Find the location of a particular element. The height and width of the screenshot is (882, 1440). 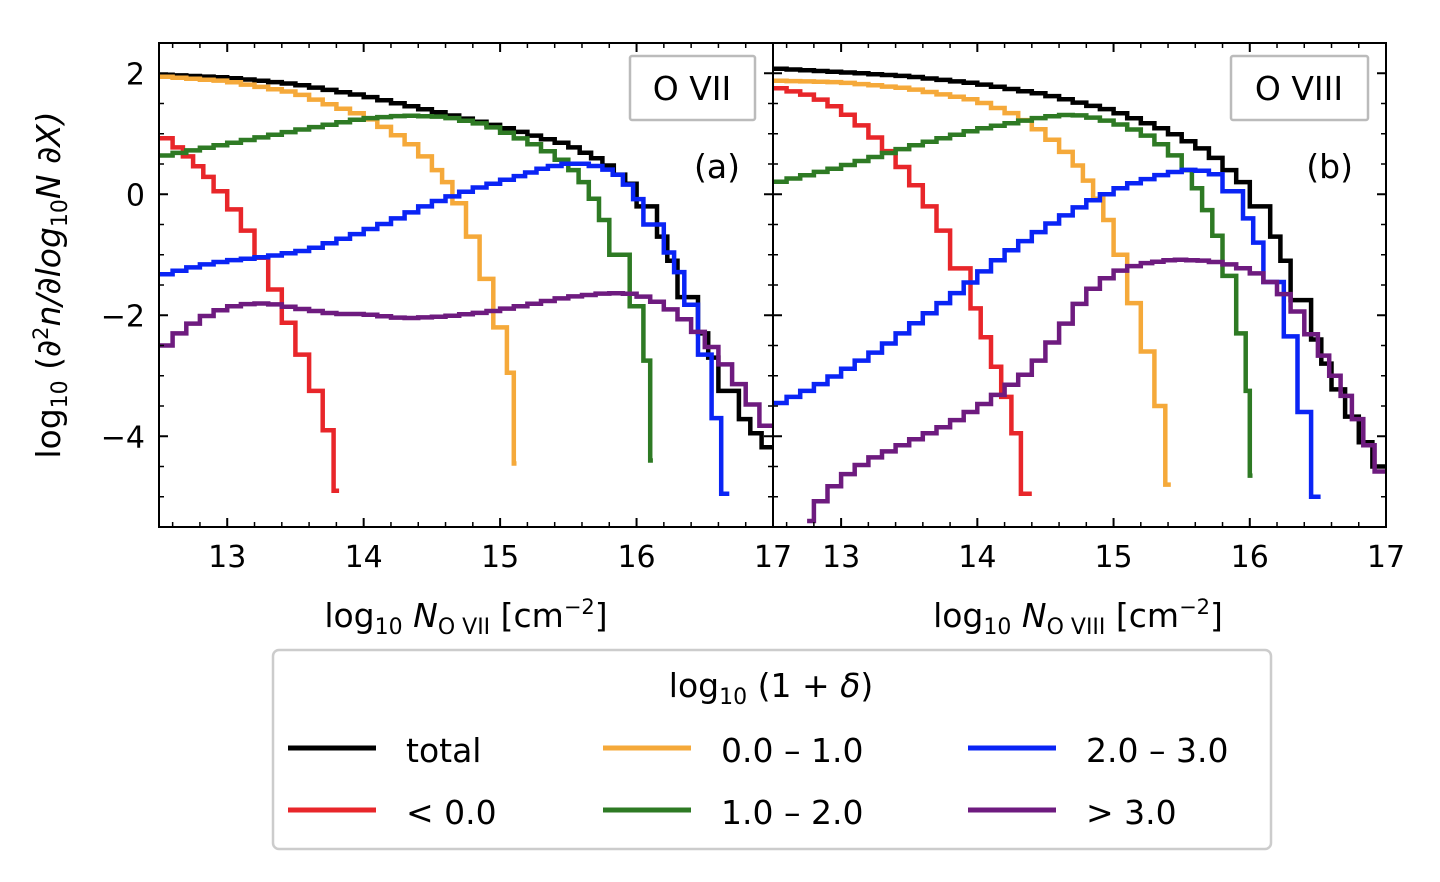

x-tick-label-b-14: 14 is located at coordinates (977, 557).